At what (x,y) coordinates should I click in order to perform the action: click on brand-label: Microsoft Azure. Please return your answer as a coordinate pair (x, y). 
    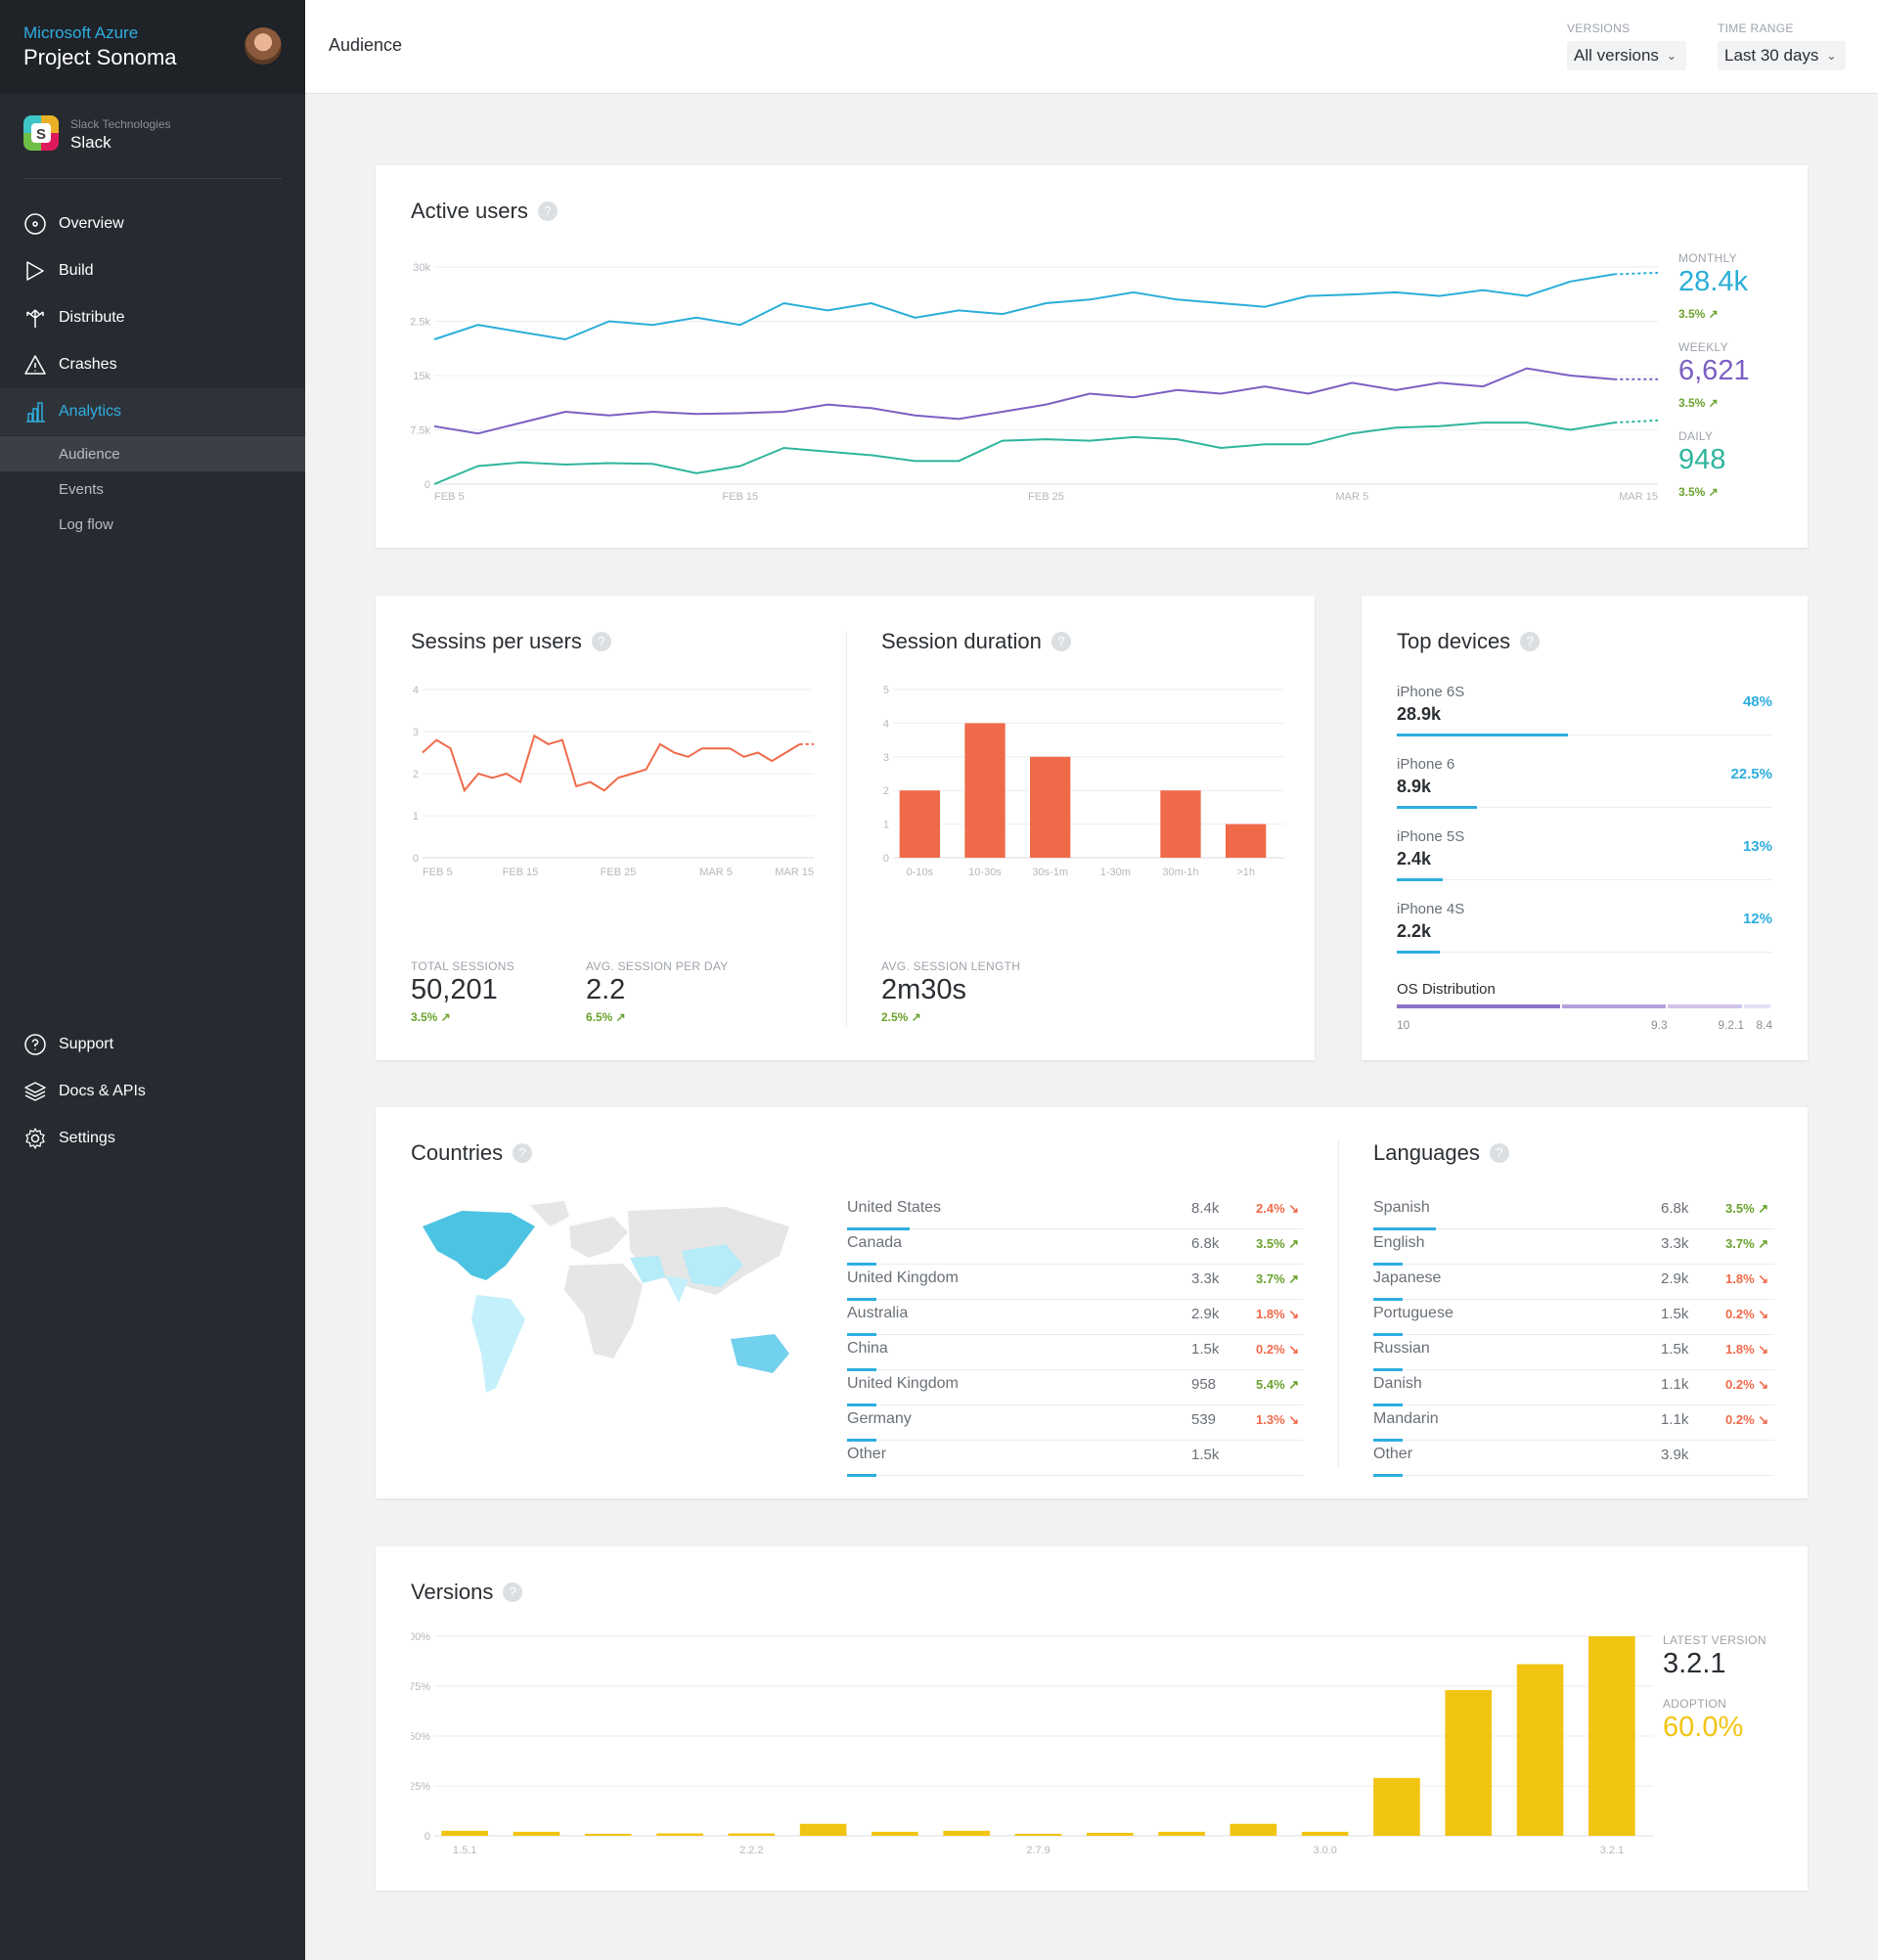
    Looking at the image, I should click on (81, 33).